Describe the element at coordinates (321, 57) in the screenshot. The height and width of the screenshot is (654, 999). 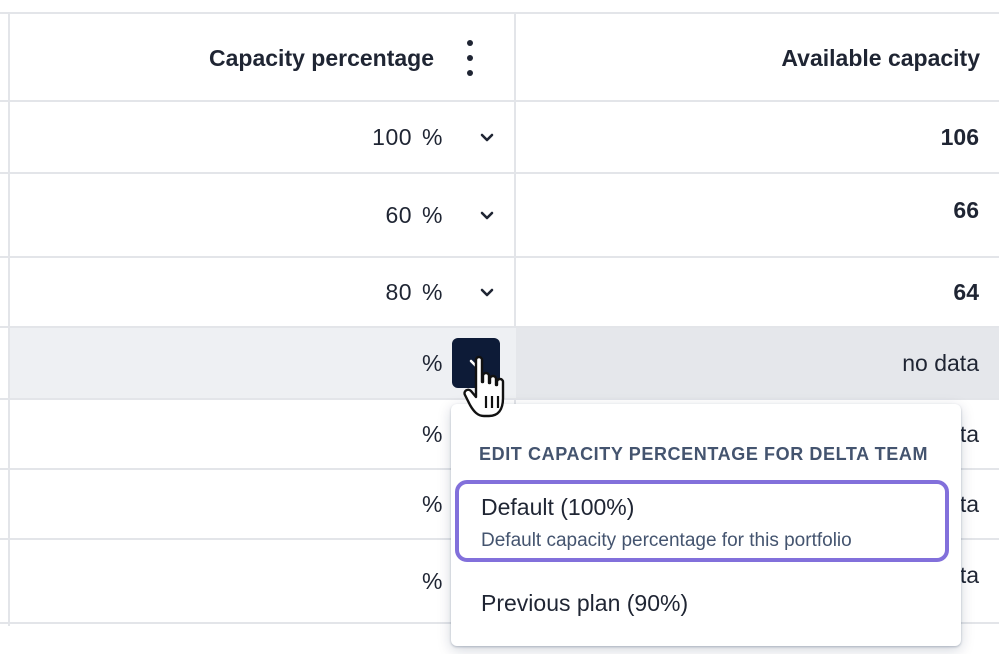
I see `column-header-label: Capacity percentage` at that location.